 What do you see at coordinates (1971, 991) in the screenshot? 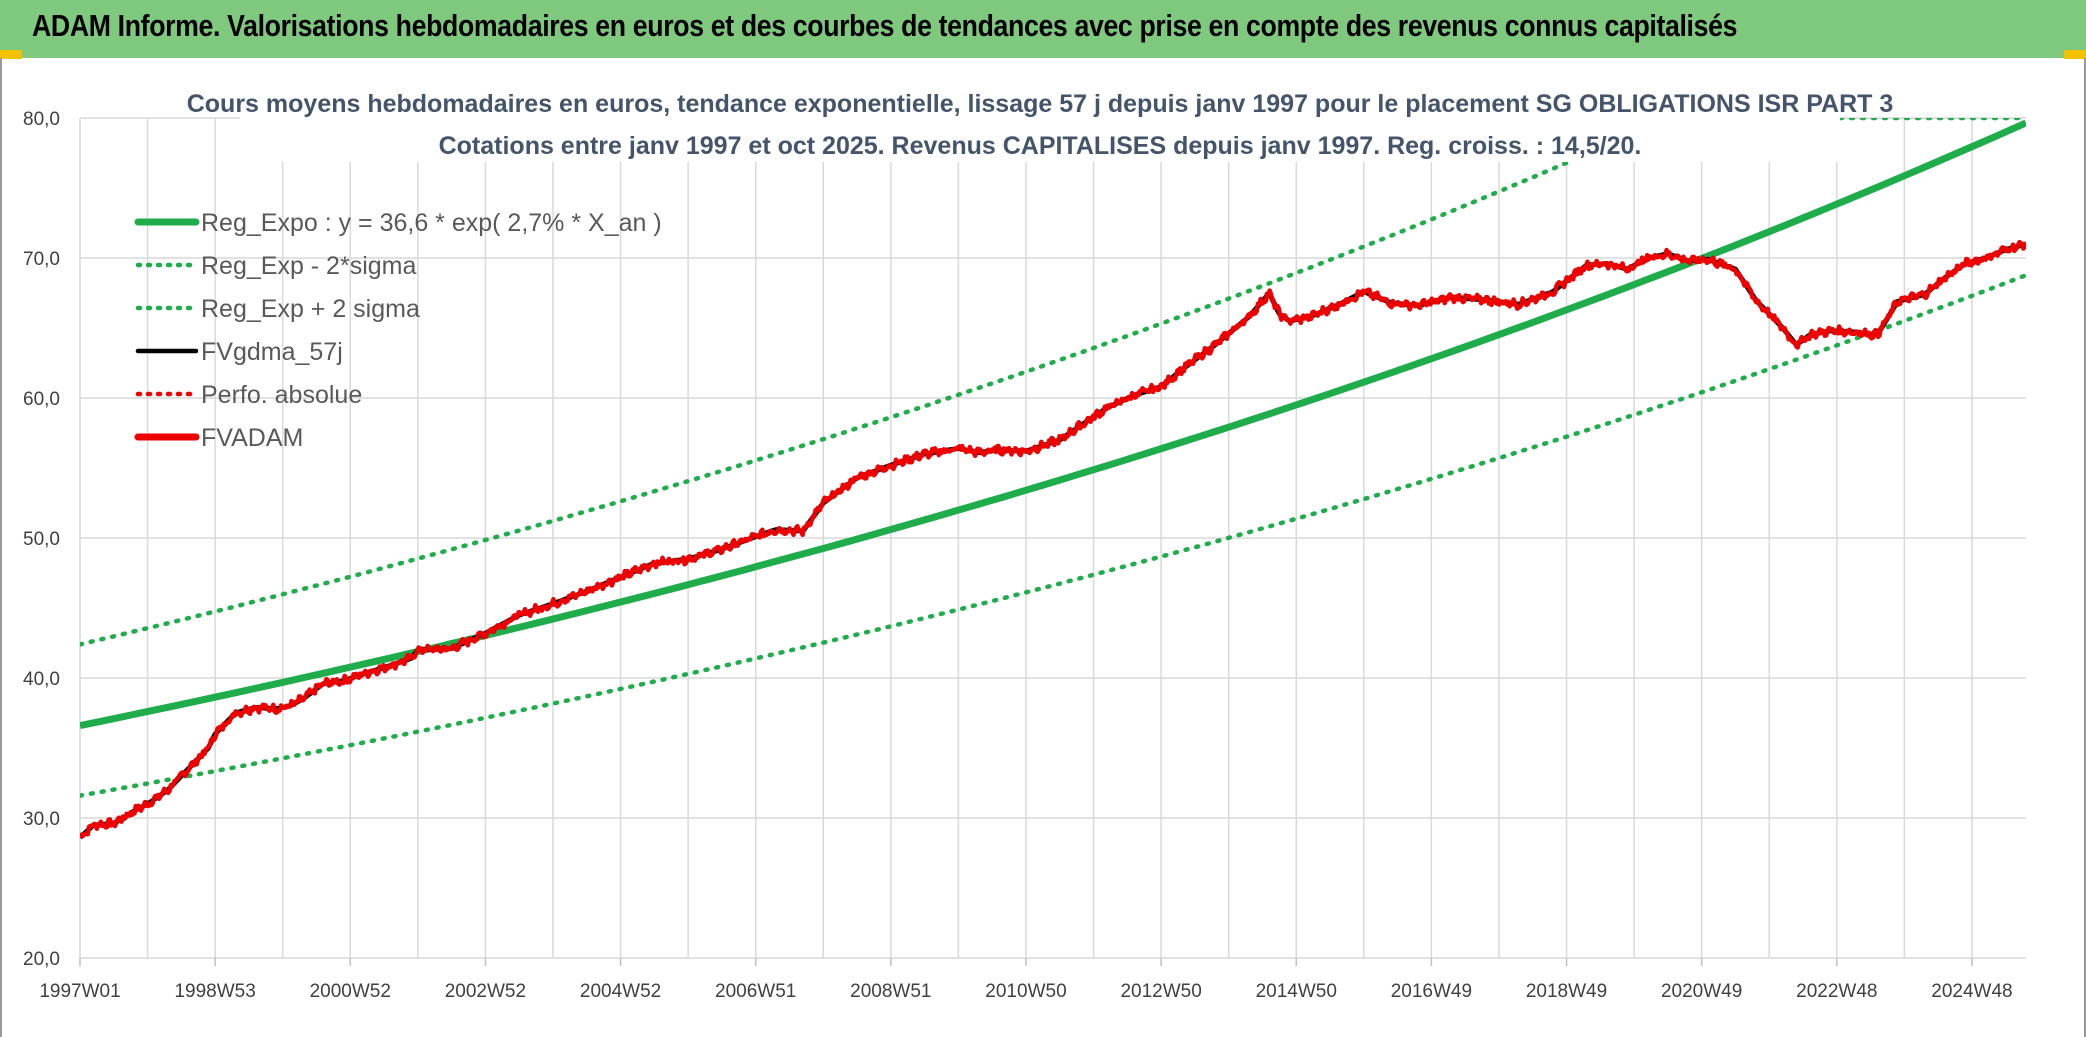
I see `x-tick-label: 2024W48` at bounding box center [1971, 991].